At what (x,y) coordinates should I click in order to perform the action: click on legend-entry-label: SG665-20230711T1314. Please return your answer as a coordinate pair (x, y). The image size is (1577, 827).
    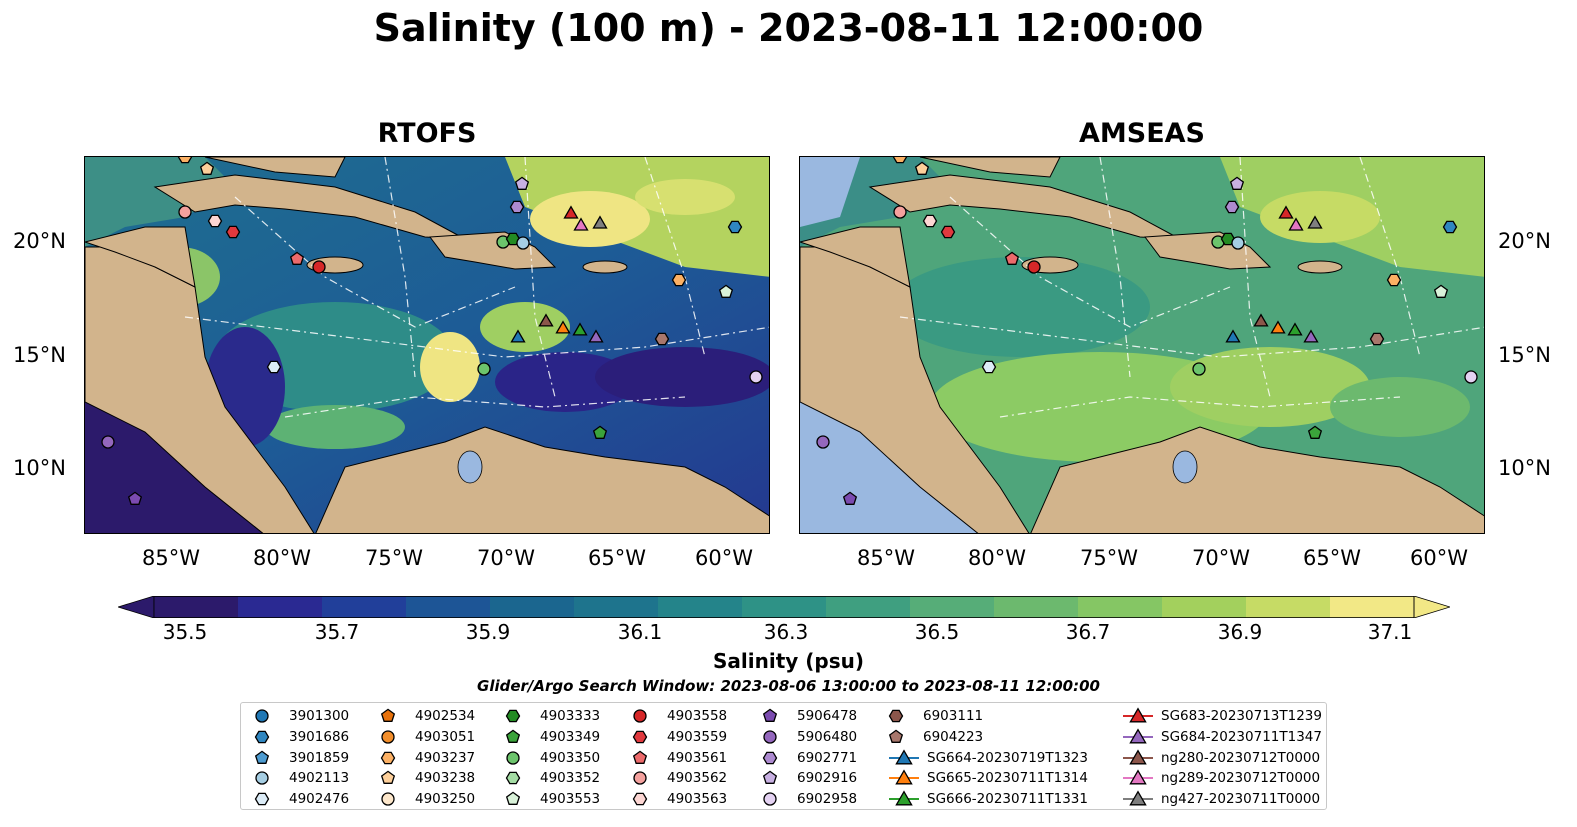
    Looking at the image, I should click on (1007, 778).